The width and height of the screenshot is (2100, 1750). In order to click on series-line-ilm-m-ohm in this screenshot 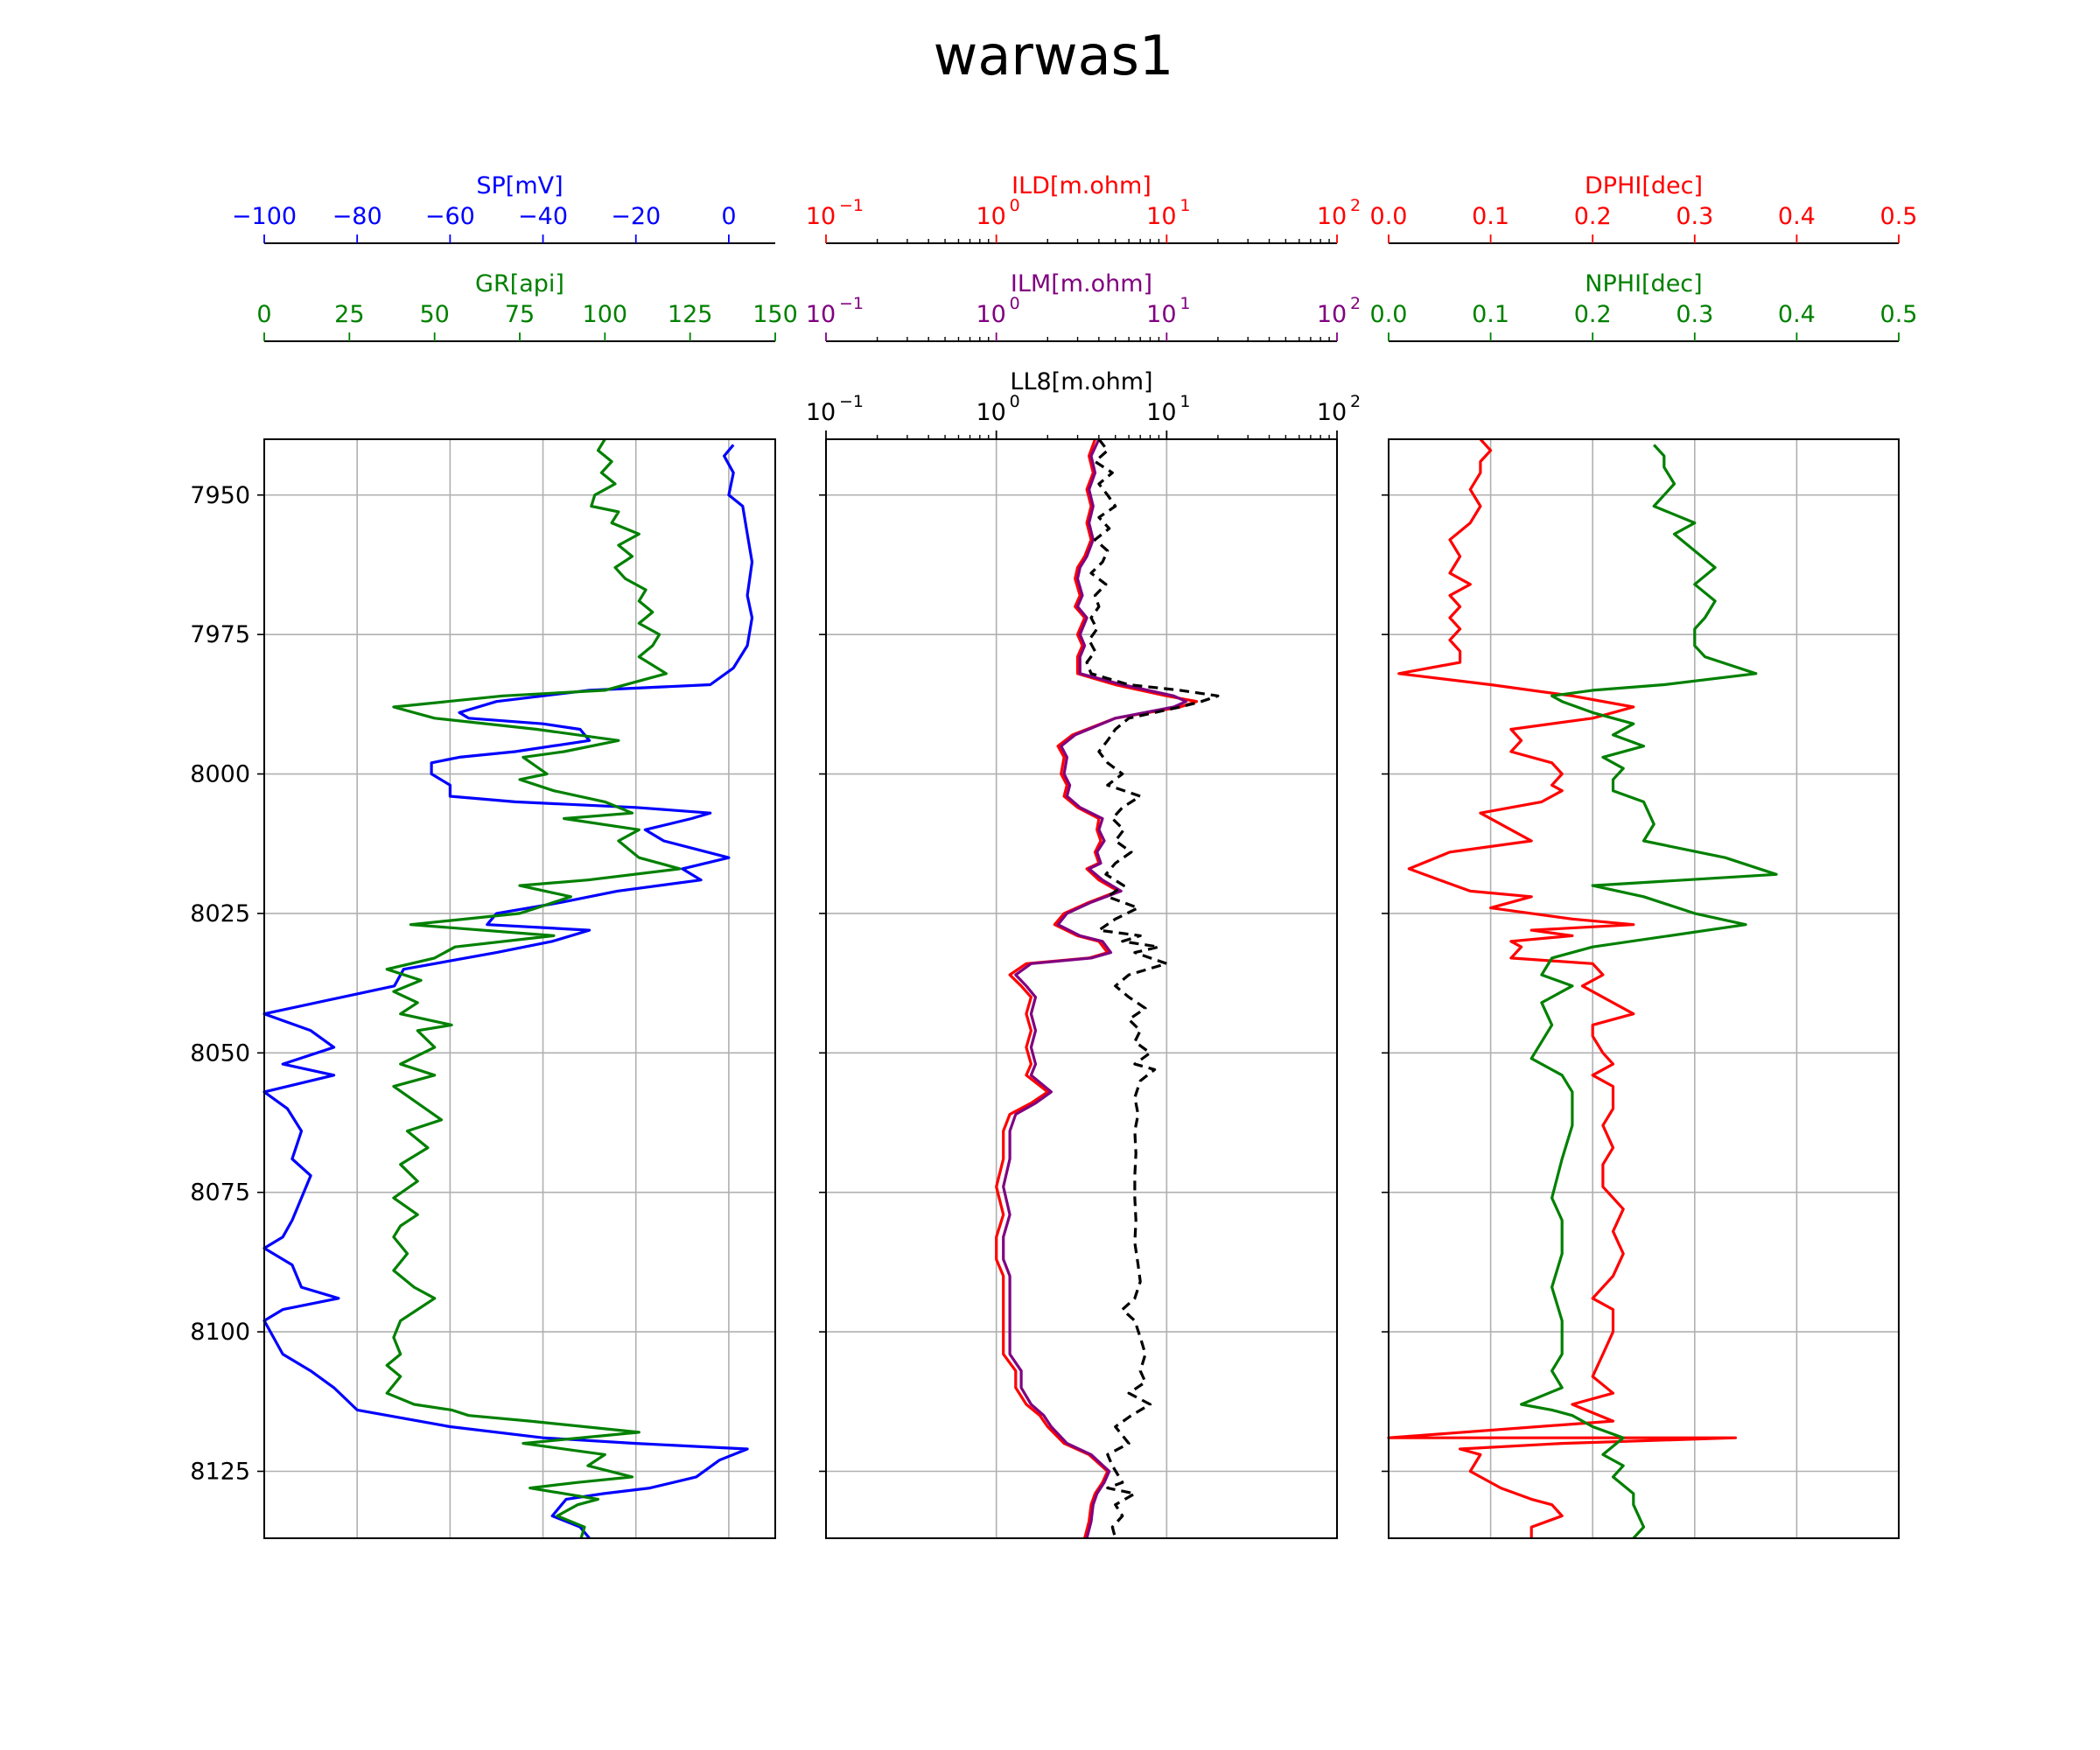, I will do `click(1095, 988)`.